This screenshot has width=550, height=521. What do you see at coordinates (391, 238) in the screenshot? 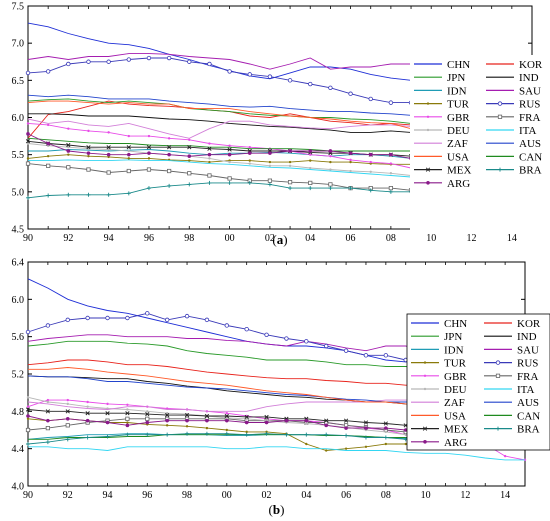
I see `x-tick-label: 08` at bounding box center [391, 238].